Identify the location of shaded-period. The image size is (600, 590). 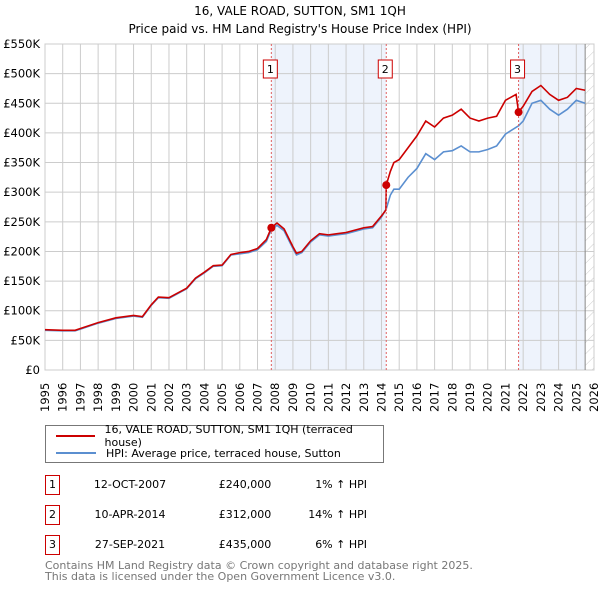
(552, 207).